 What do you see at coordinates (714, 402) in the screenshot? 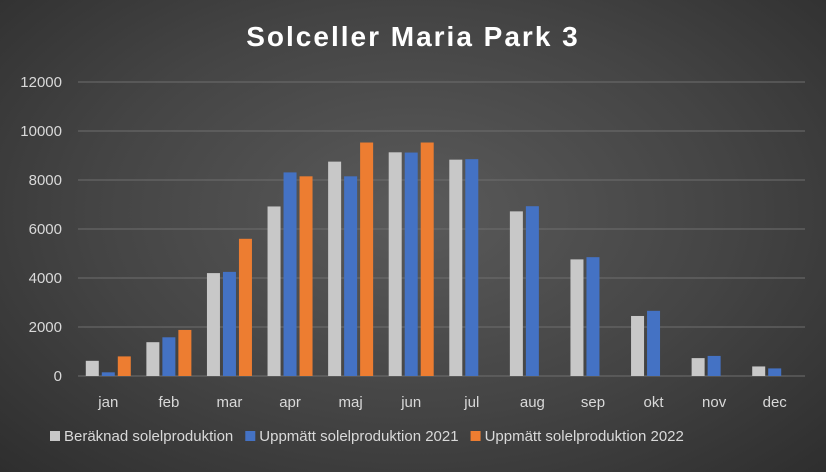
I see `x-tick-label: nov` at bounding box center [714, 402].